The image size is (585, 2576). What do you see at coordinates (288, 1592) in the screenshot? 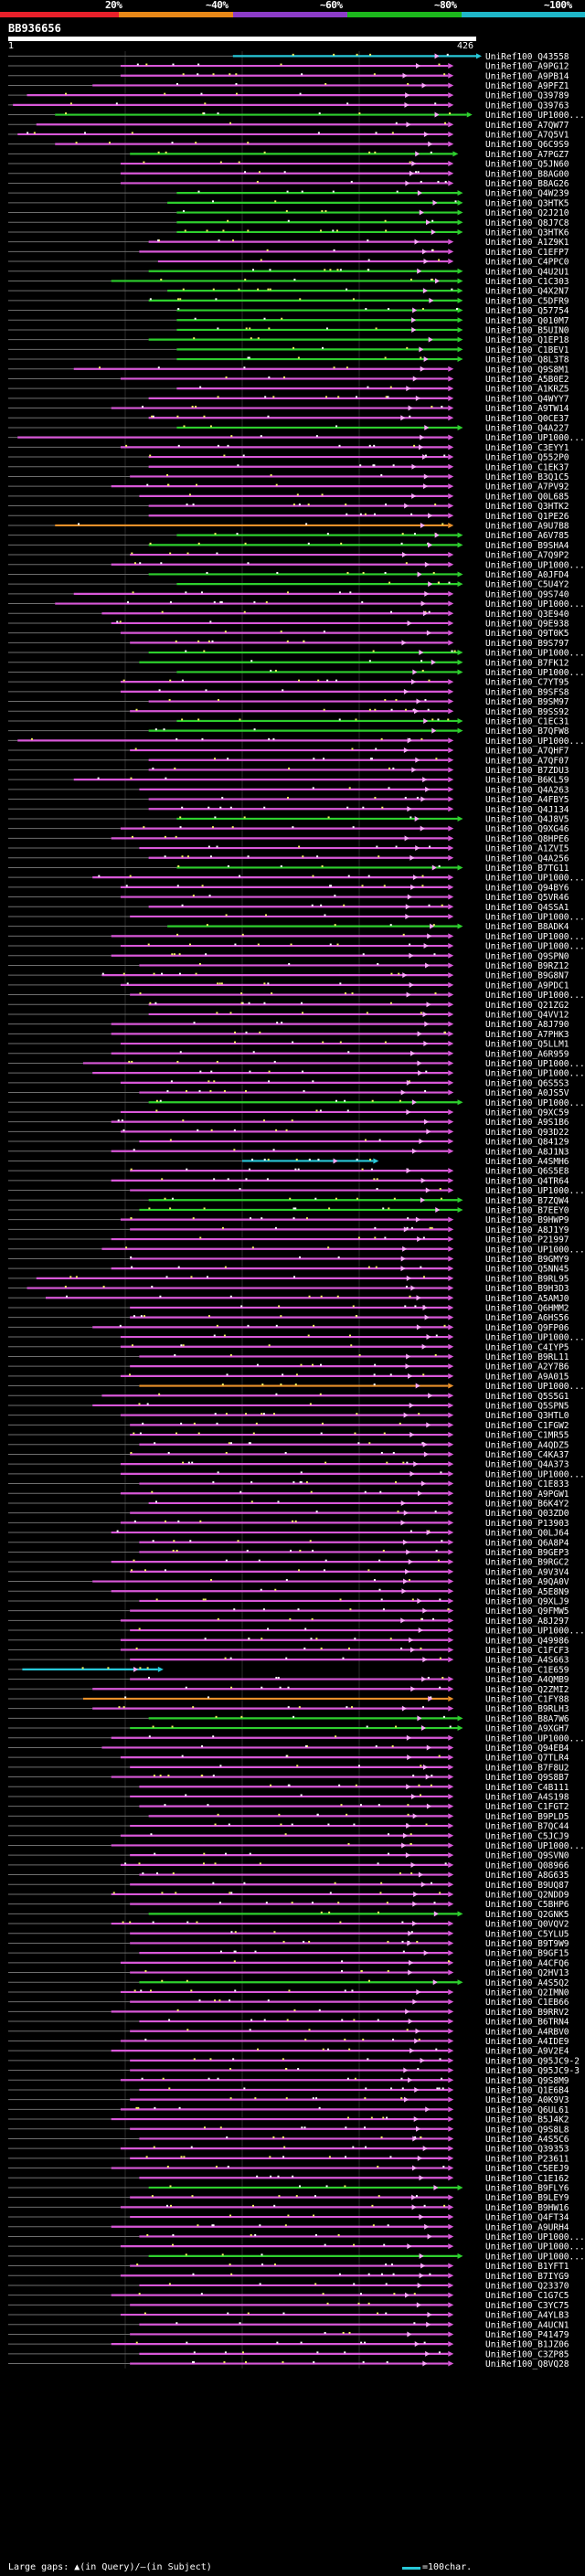
I see `hit-row: UniRef100_A5E8N9` at bounding box center [288, 1592].